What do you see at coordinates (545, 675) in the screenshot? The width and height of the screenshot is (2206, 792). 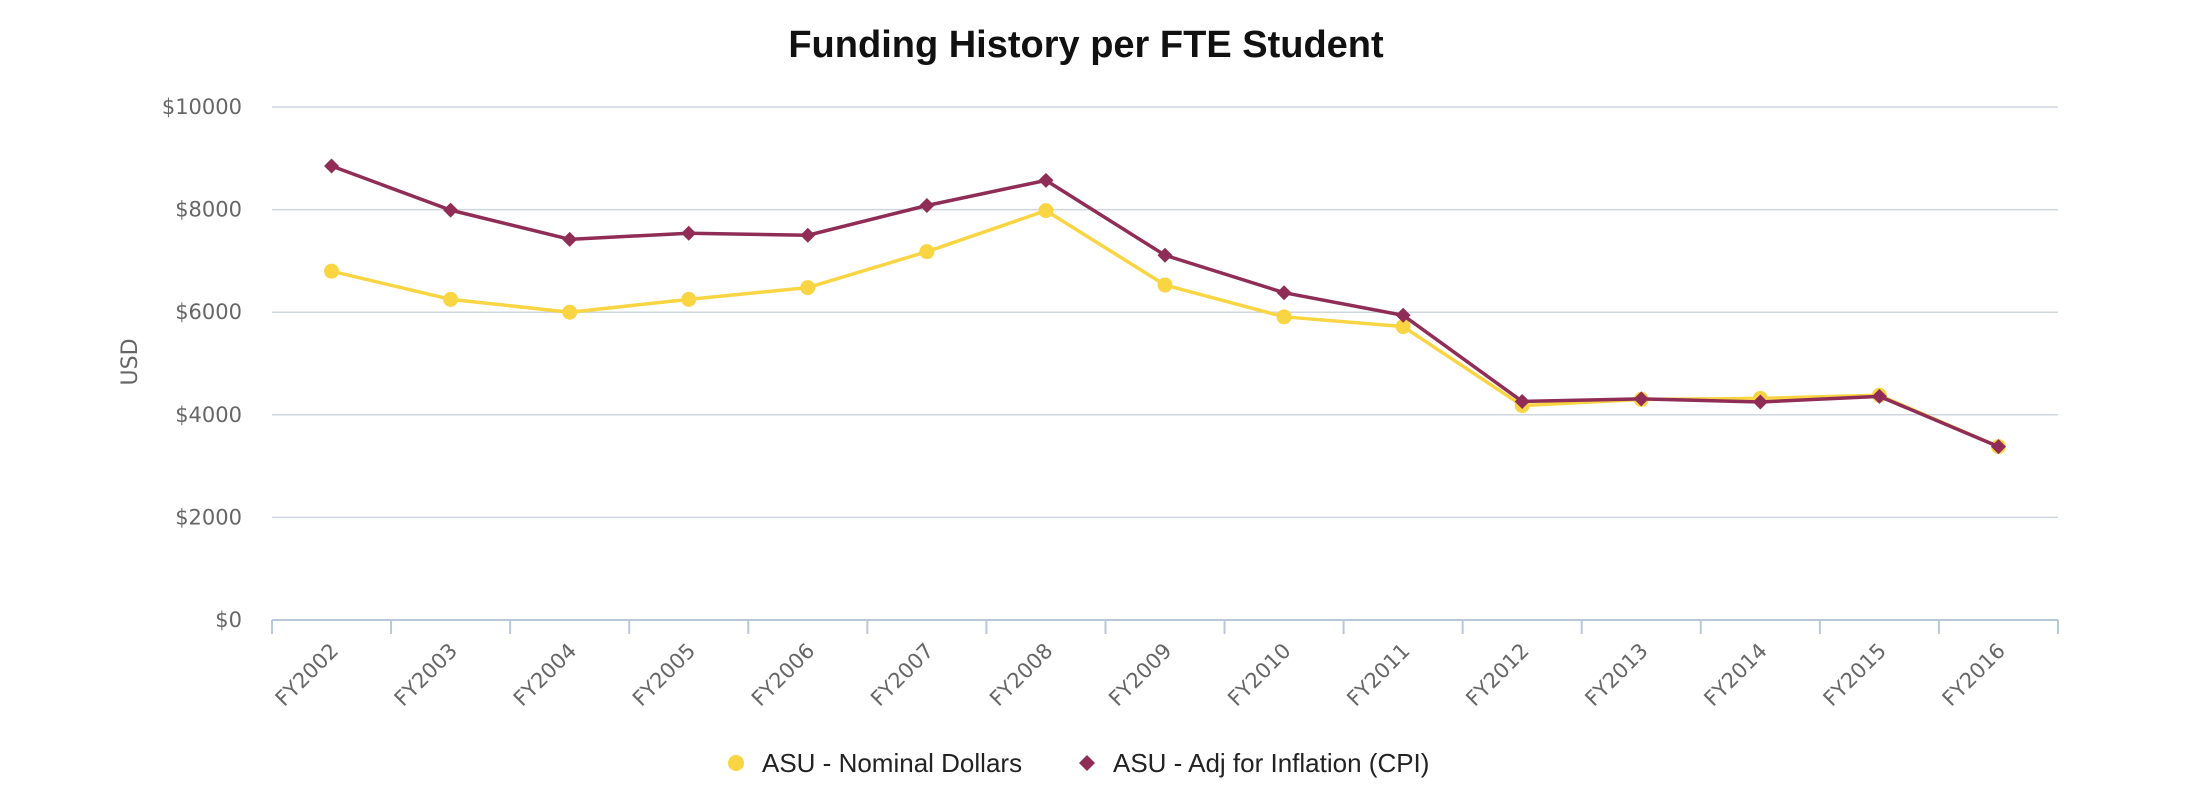 I see `x-tick-label: FY2004` at bounding box center [545, 675].